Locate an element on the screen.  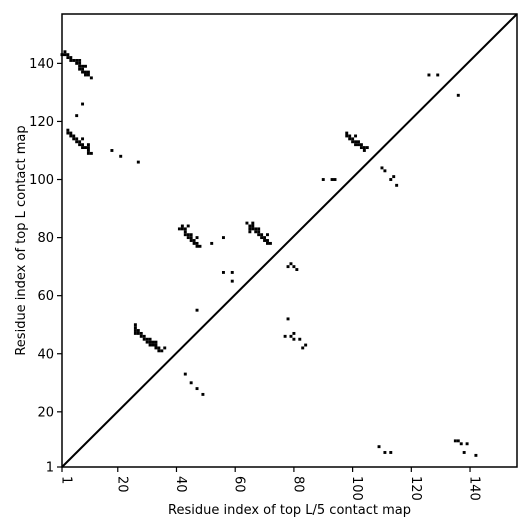
y-tick-label: 120 is located at coordinates (41, 122).